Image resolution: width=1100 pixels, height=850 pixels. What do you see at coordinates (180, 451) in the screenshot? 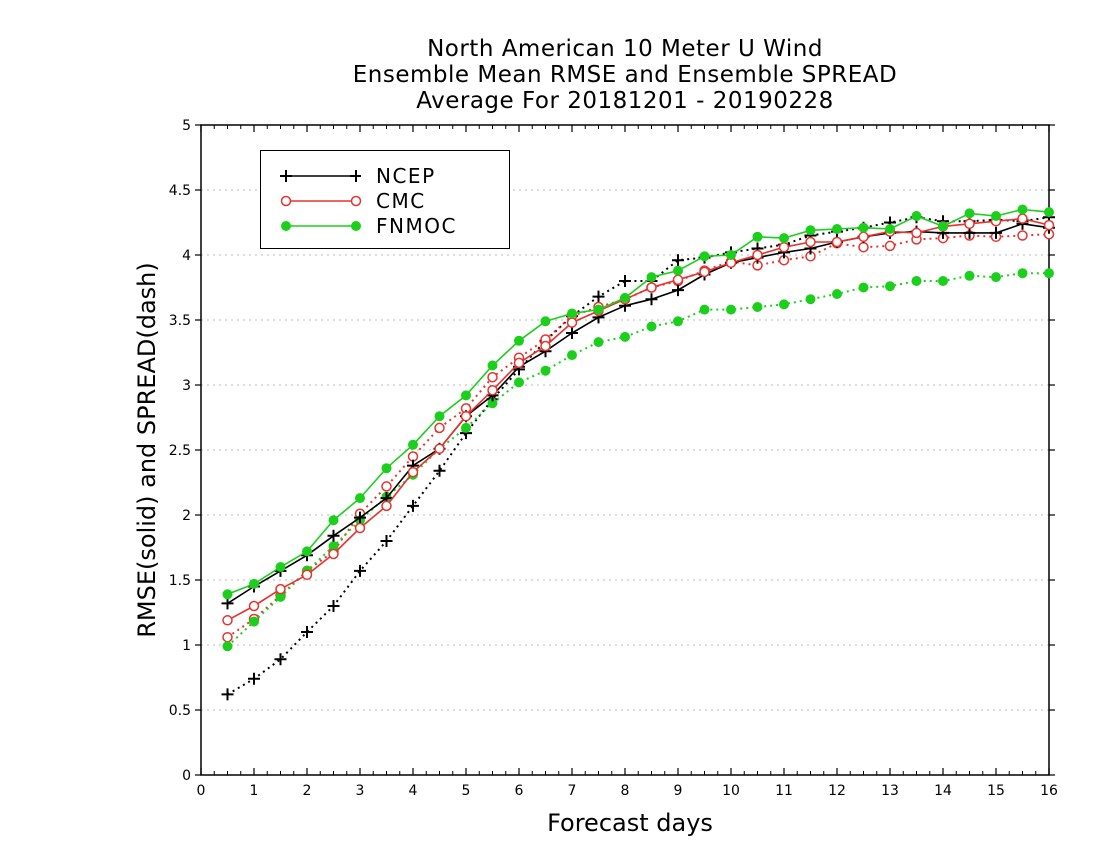
I see `y-tick-label: 2.5` at bounding box center [180, 451].